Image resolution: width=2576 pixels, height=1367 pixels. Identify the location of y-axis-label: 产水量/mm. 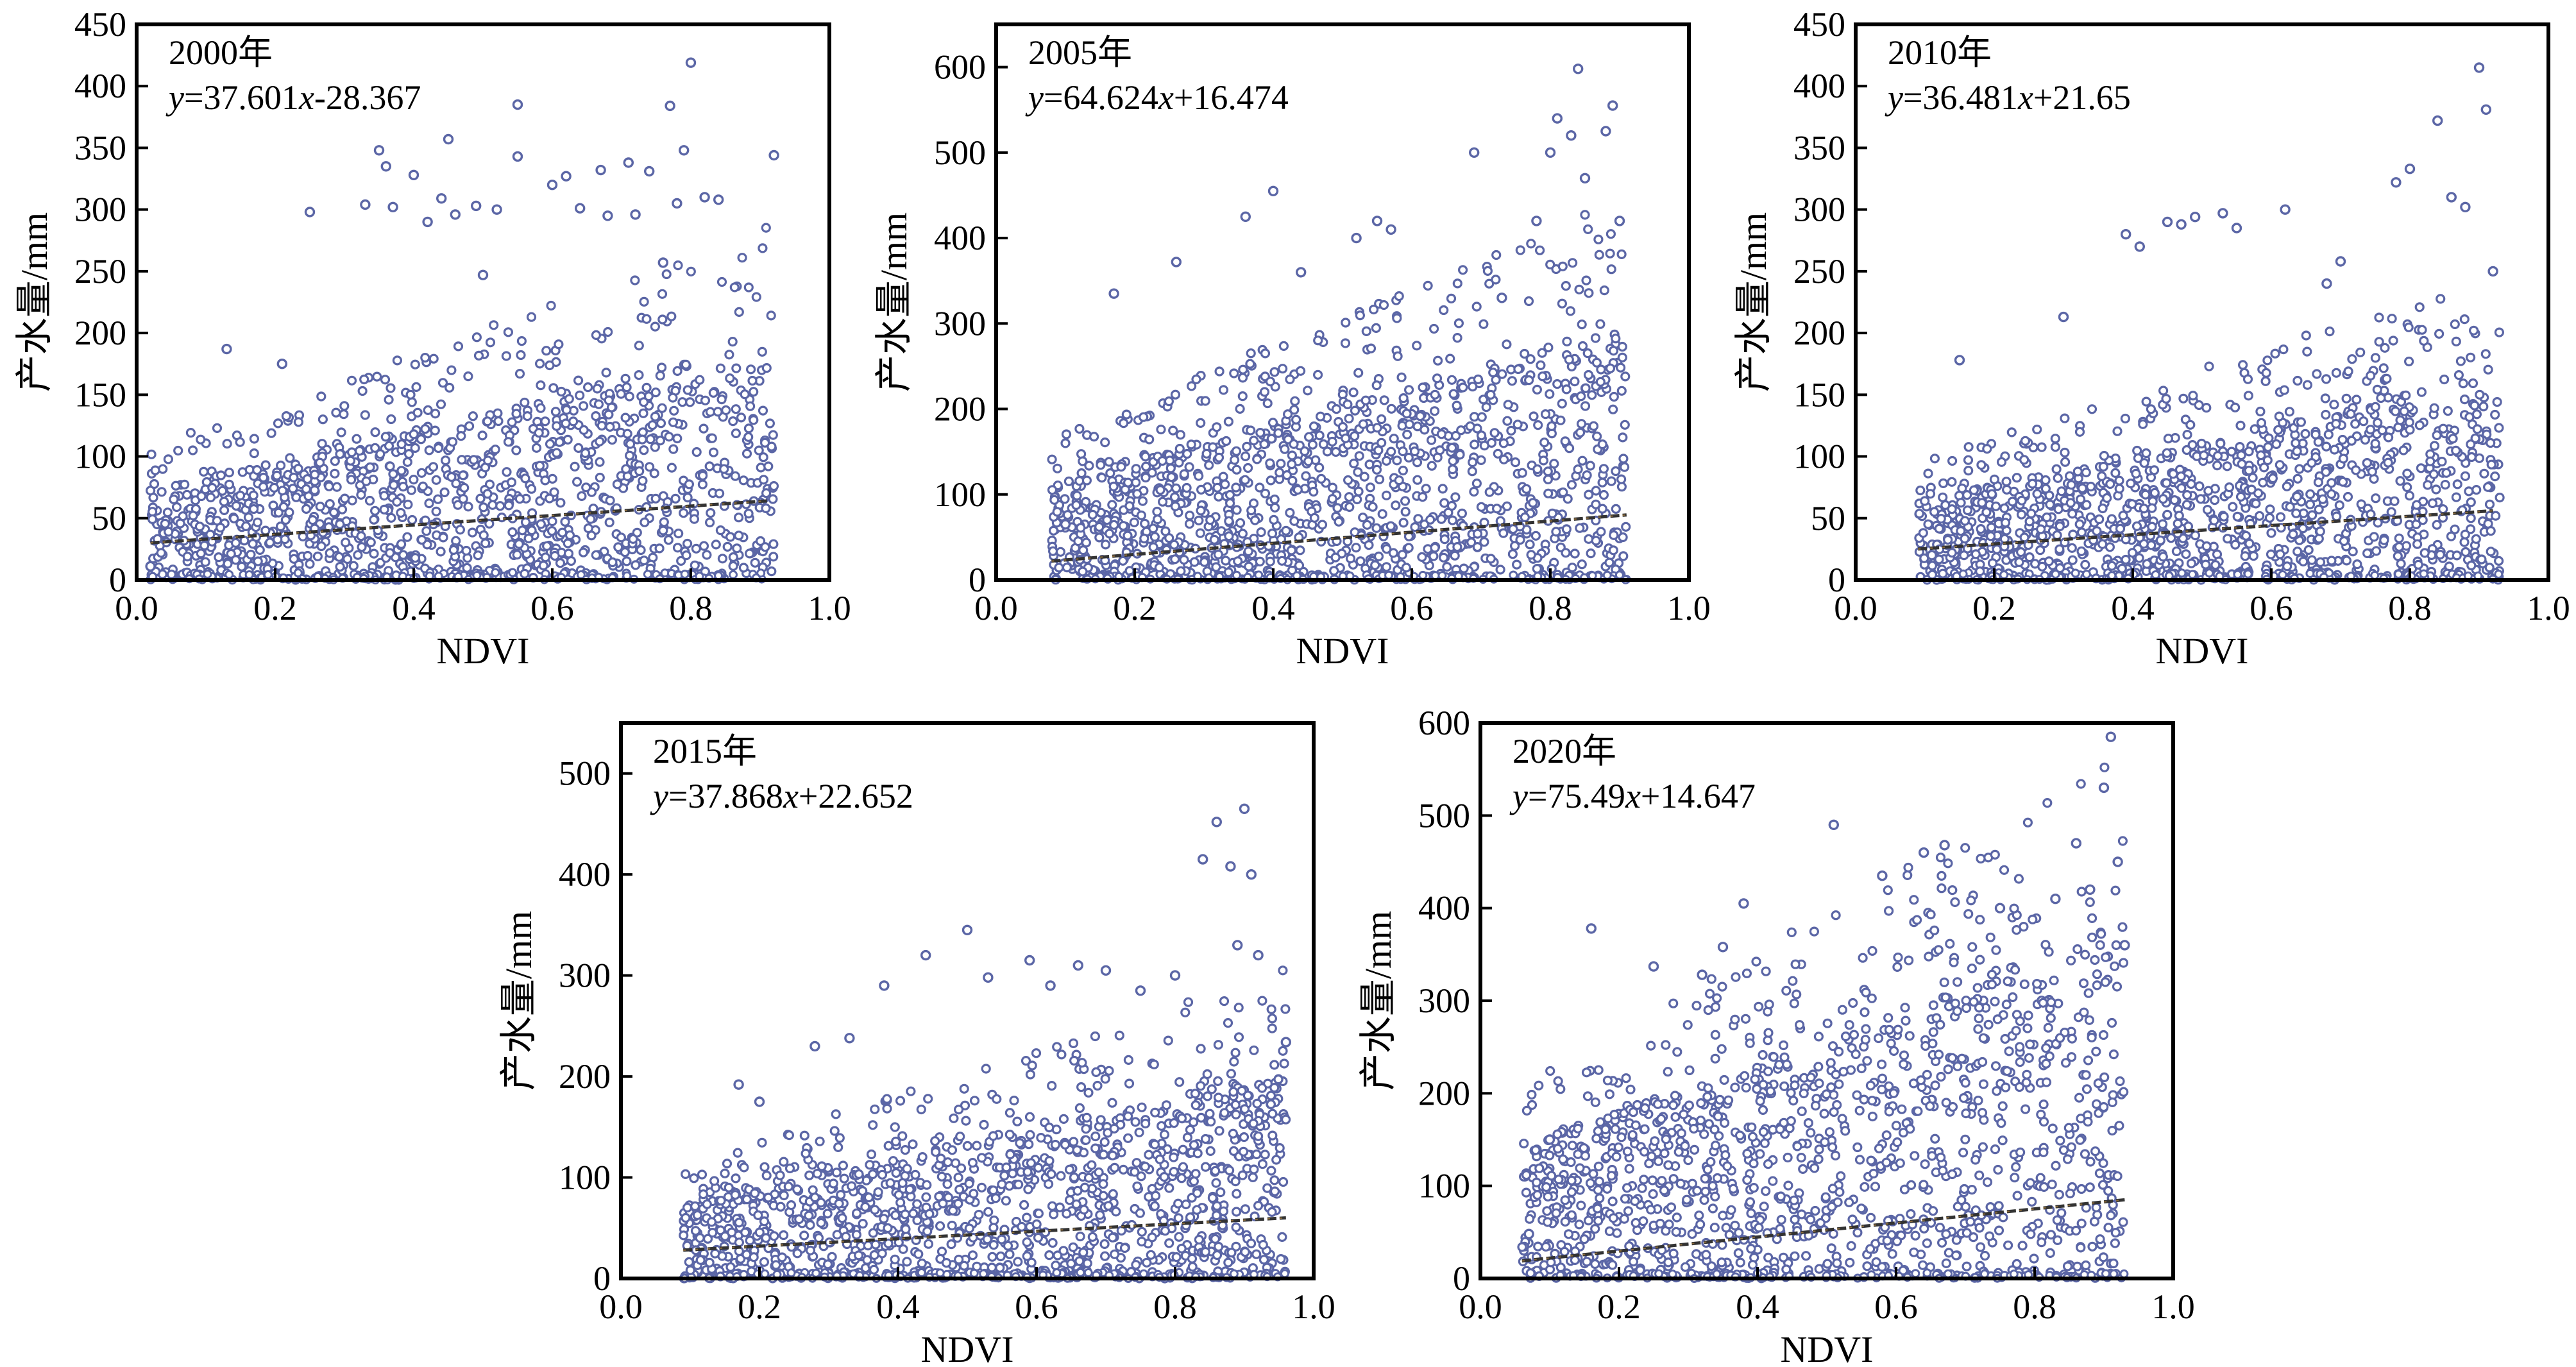
(34, 302).